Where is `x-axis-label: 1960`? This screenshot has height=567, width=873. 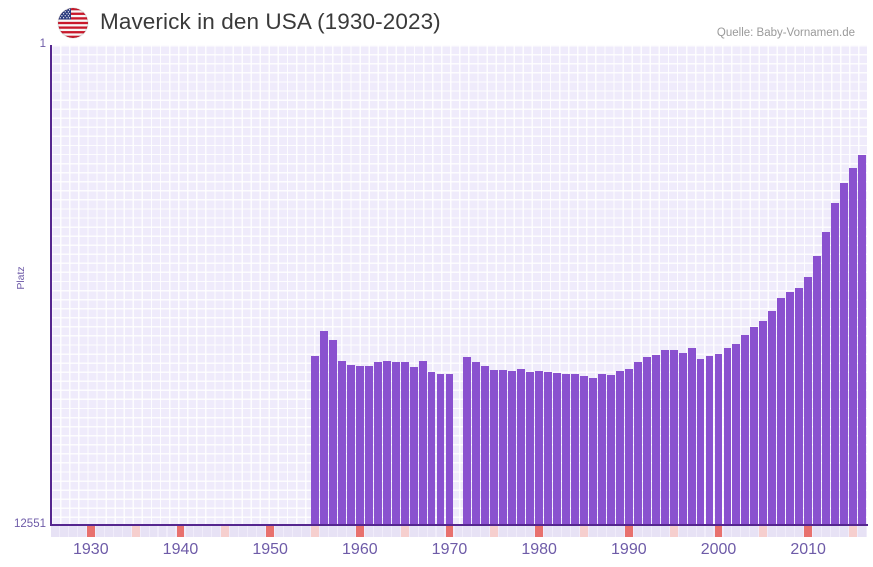
x-axis-label: 1960 is located at coordinates (360, 549).